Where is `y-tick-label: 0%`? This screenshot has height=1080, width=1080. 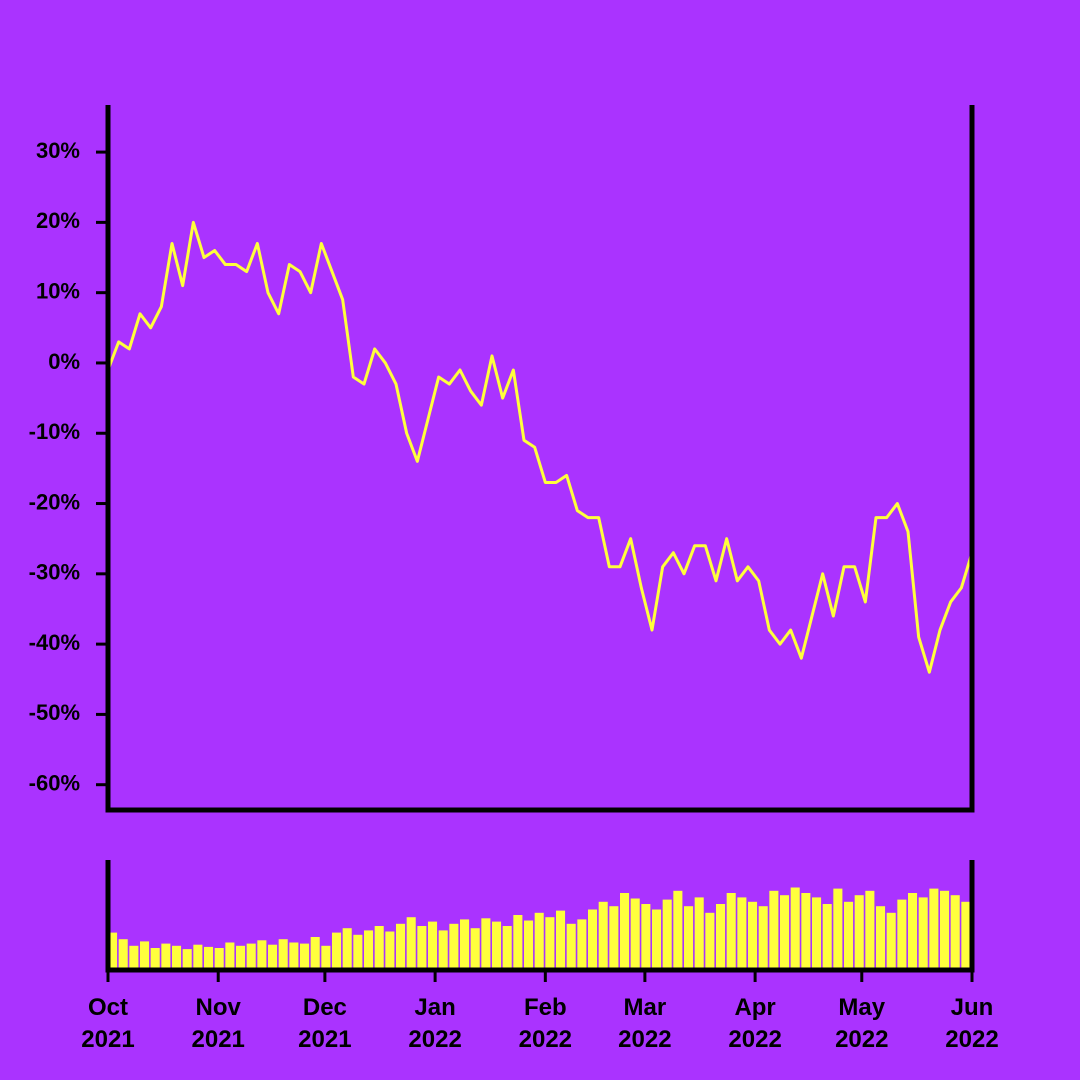
y-tick-label: 0% is located at coordinates (64, 361).